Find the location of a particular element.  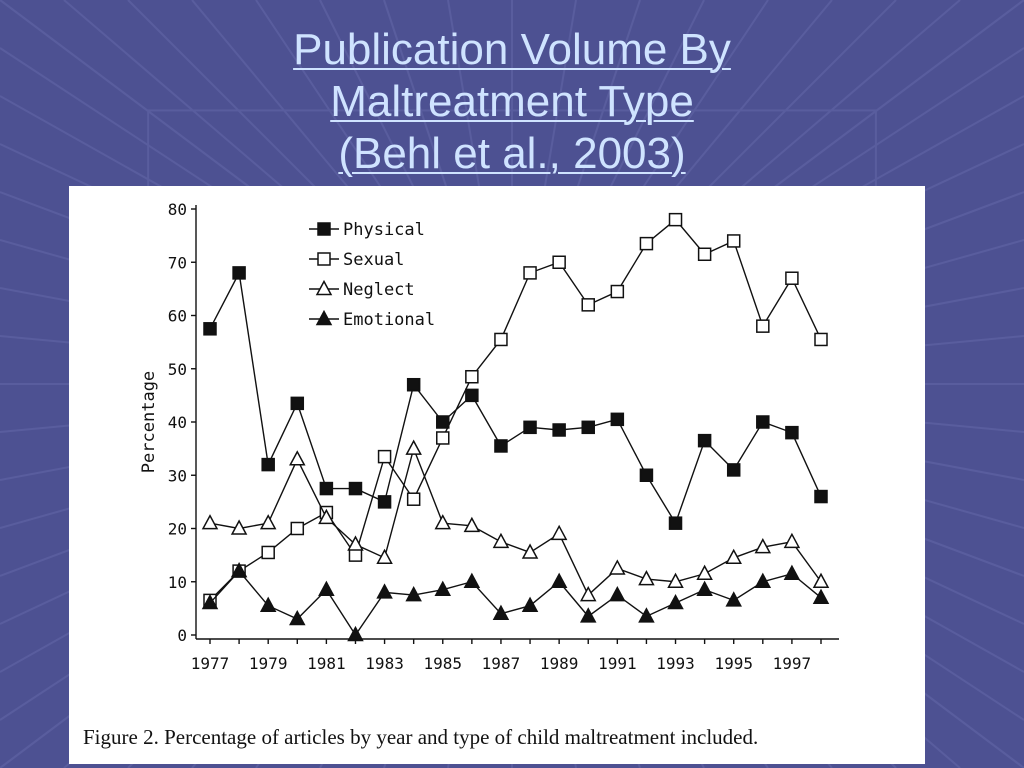

x-tick-label: 1991 is located at coordinates (617, 663).